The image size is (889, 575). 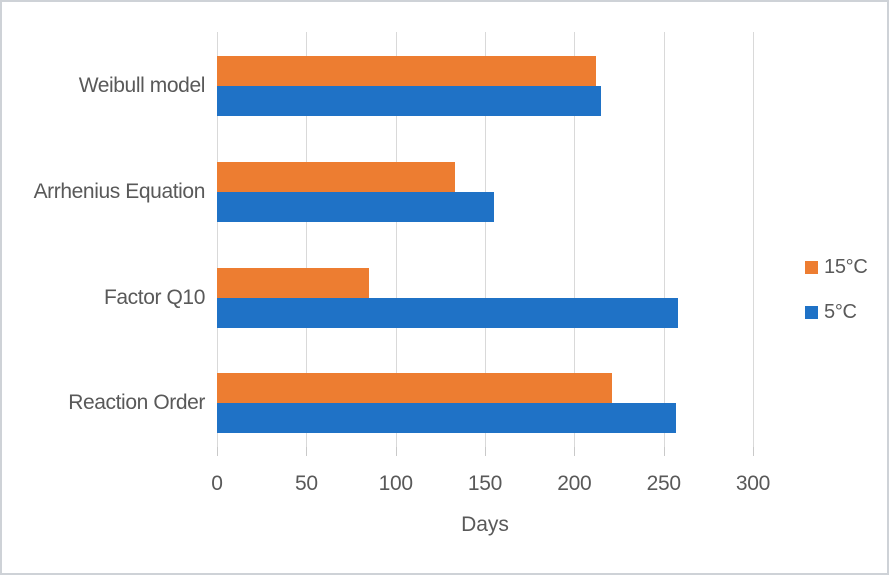 What do you see at coordinates (753, 483) in the screenshot?
I see `x-tick-label: 300` at bounding box center [753, 483].